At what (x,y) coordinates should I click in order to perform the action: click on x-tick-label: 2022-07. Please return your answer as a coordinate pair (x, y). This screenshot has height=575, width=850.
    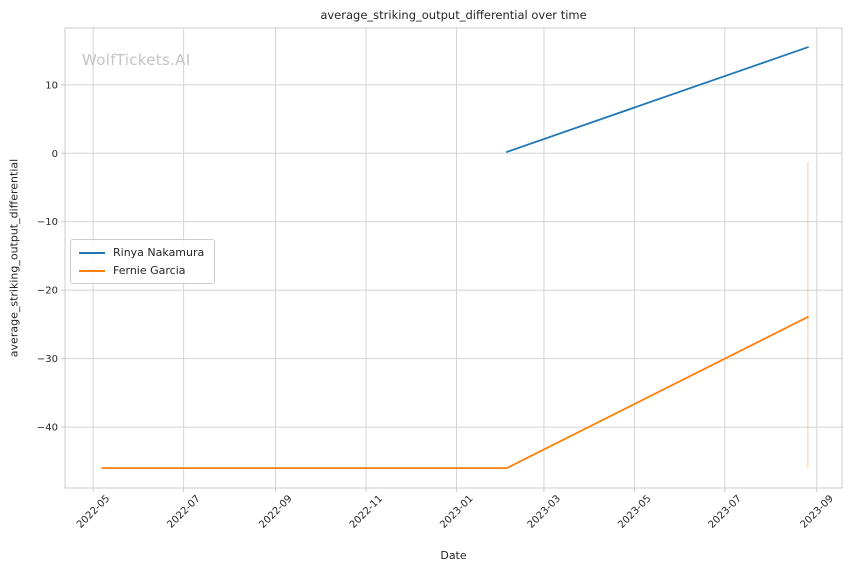
    Looking at the image, I should click on (183, 511).